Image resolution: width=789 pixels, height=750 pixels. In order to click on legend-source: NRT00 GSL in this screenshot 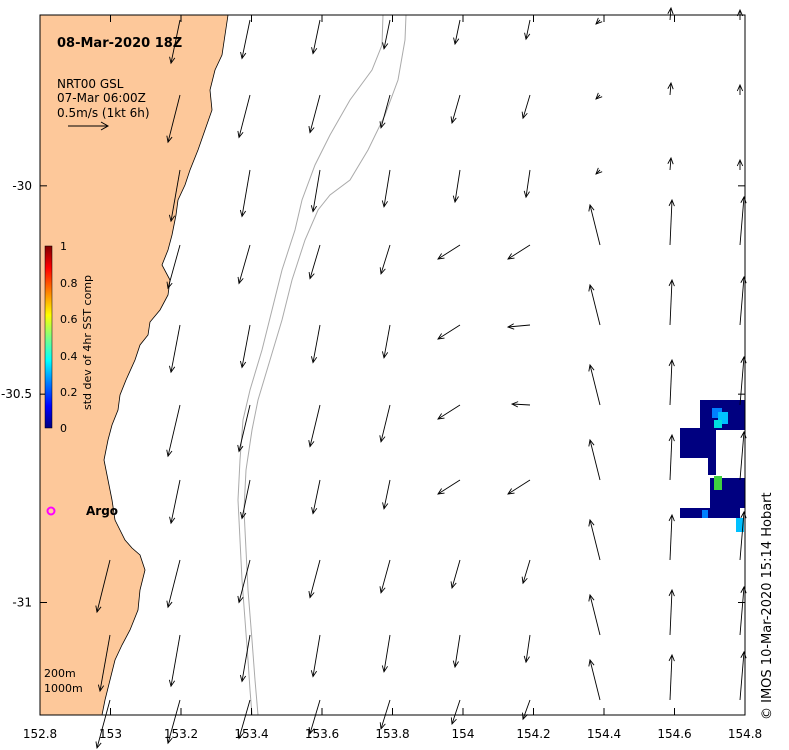, I will do `click(90, 84)`.